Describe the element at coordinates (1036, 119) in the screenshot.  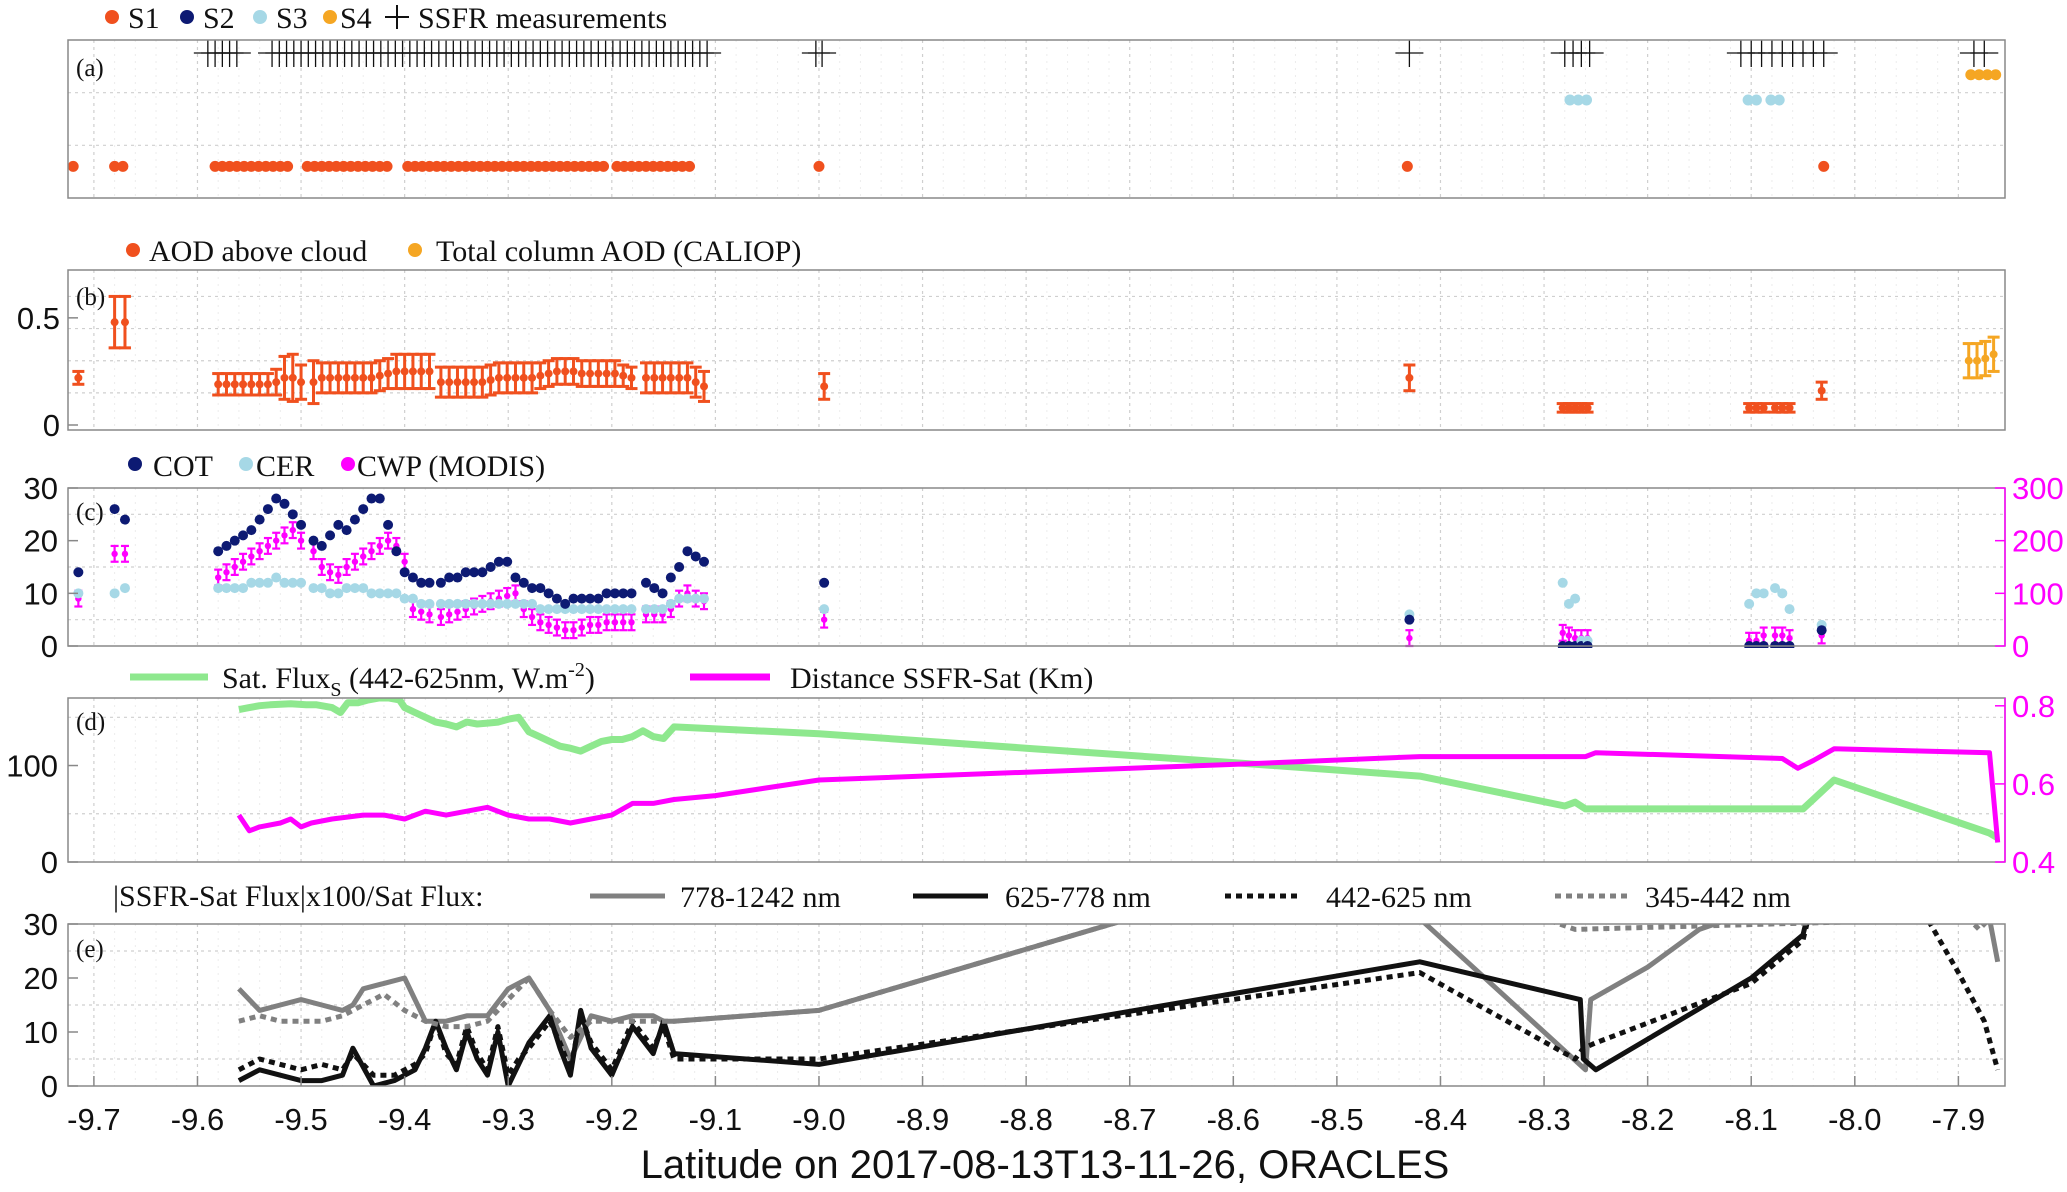
I see `panel-a-frame` at that location.